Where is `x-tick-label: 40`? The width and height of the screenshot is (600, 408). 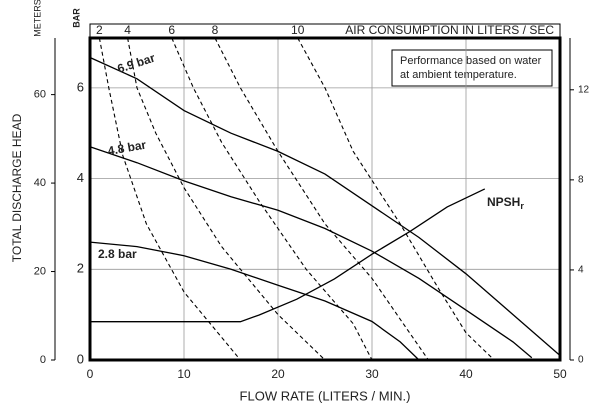 x-tick-label: 40 is located at coordinates (466, 374).